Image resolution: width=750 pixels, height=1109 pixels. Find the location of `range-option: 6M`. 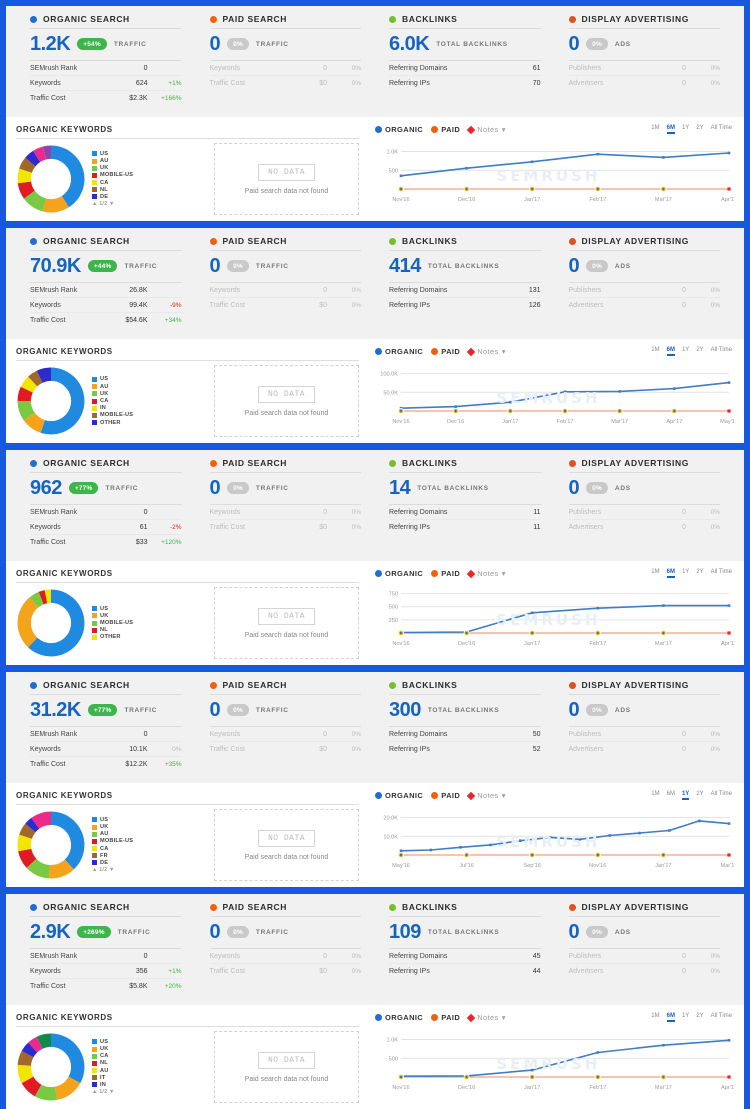

range-option: 6M is located at coordinates (670, 794).